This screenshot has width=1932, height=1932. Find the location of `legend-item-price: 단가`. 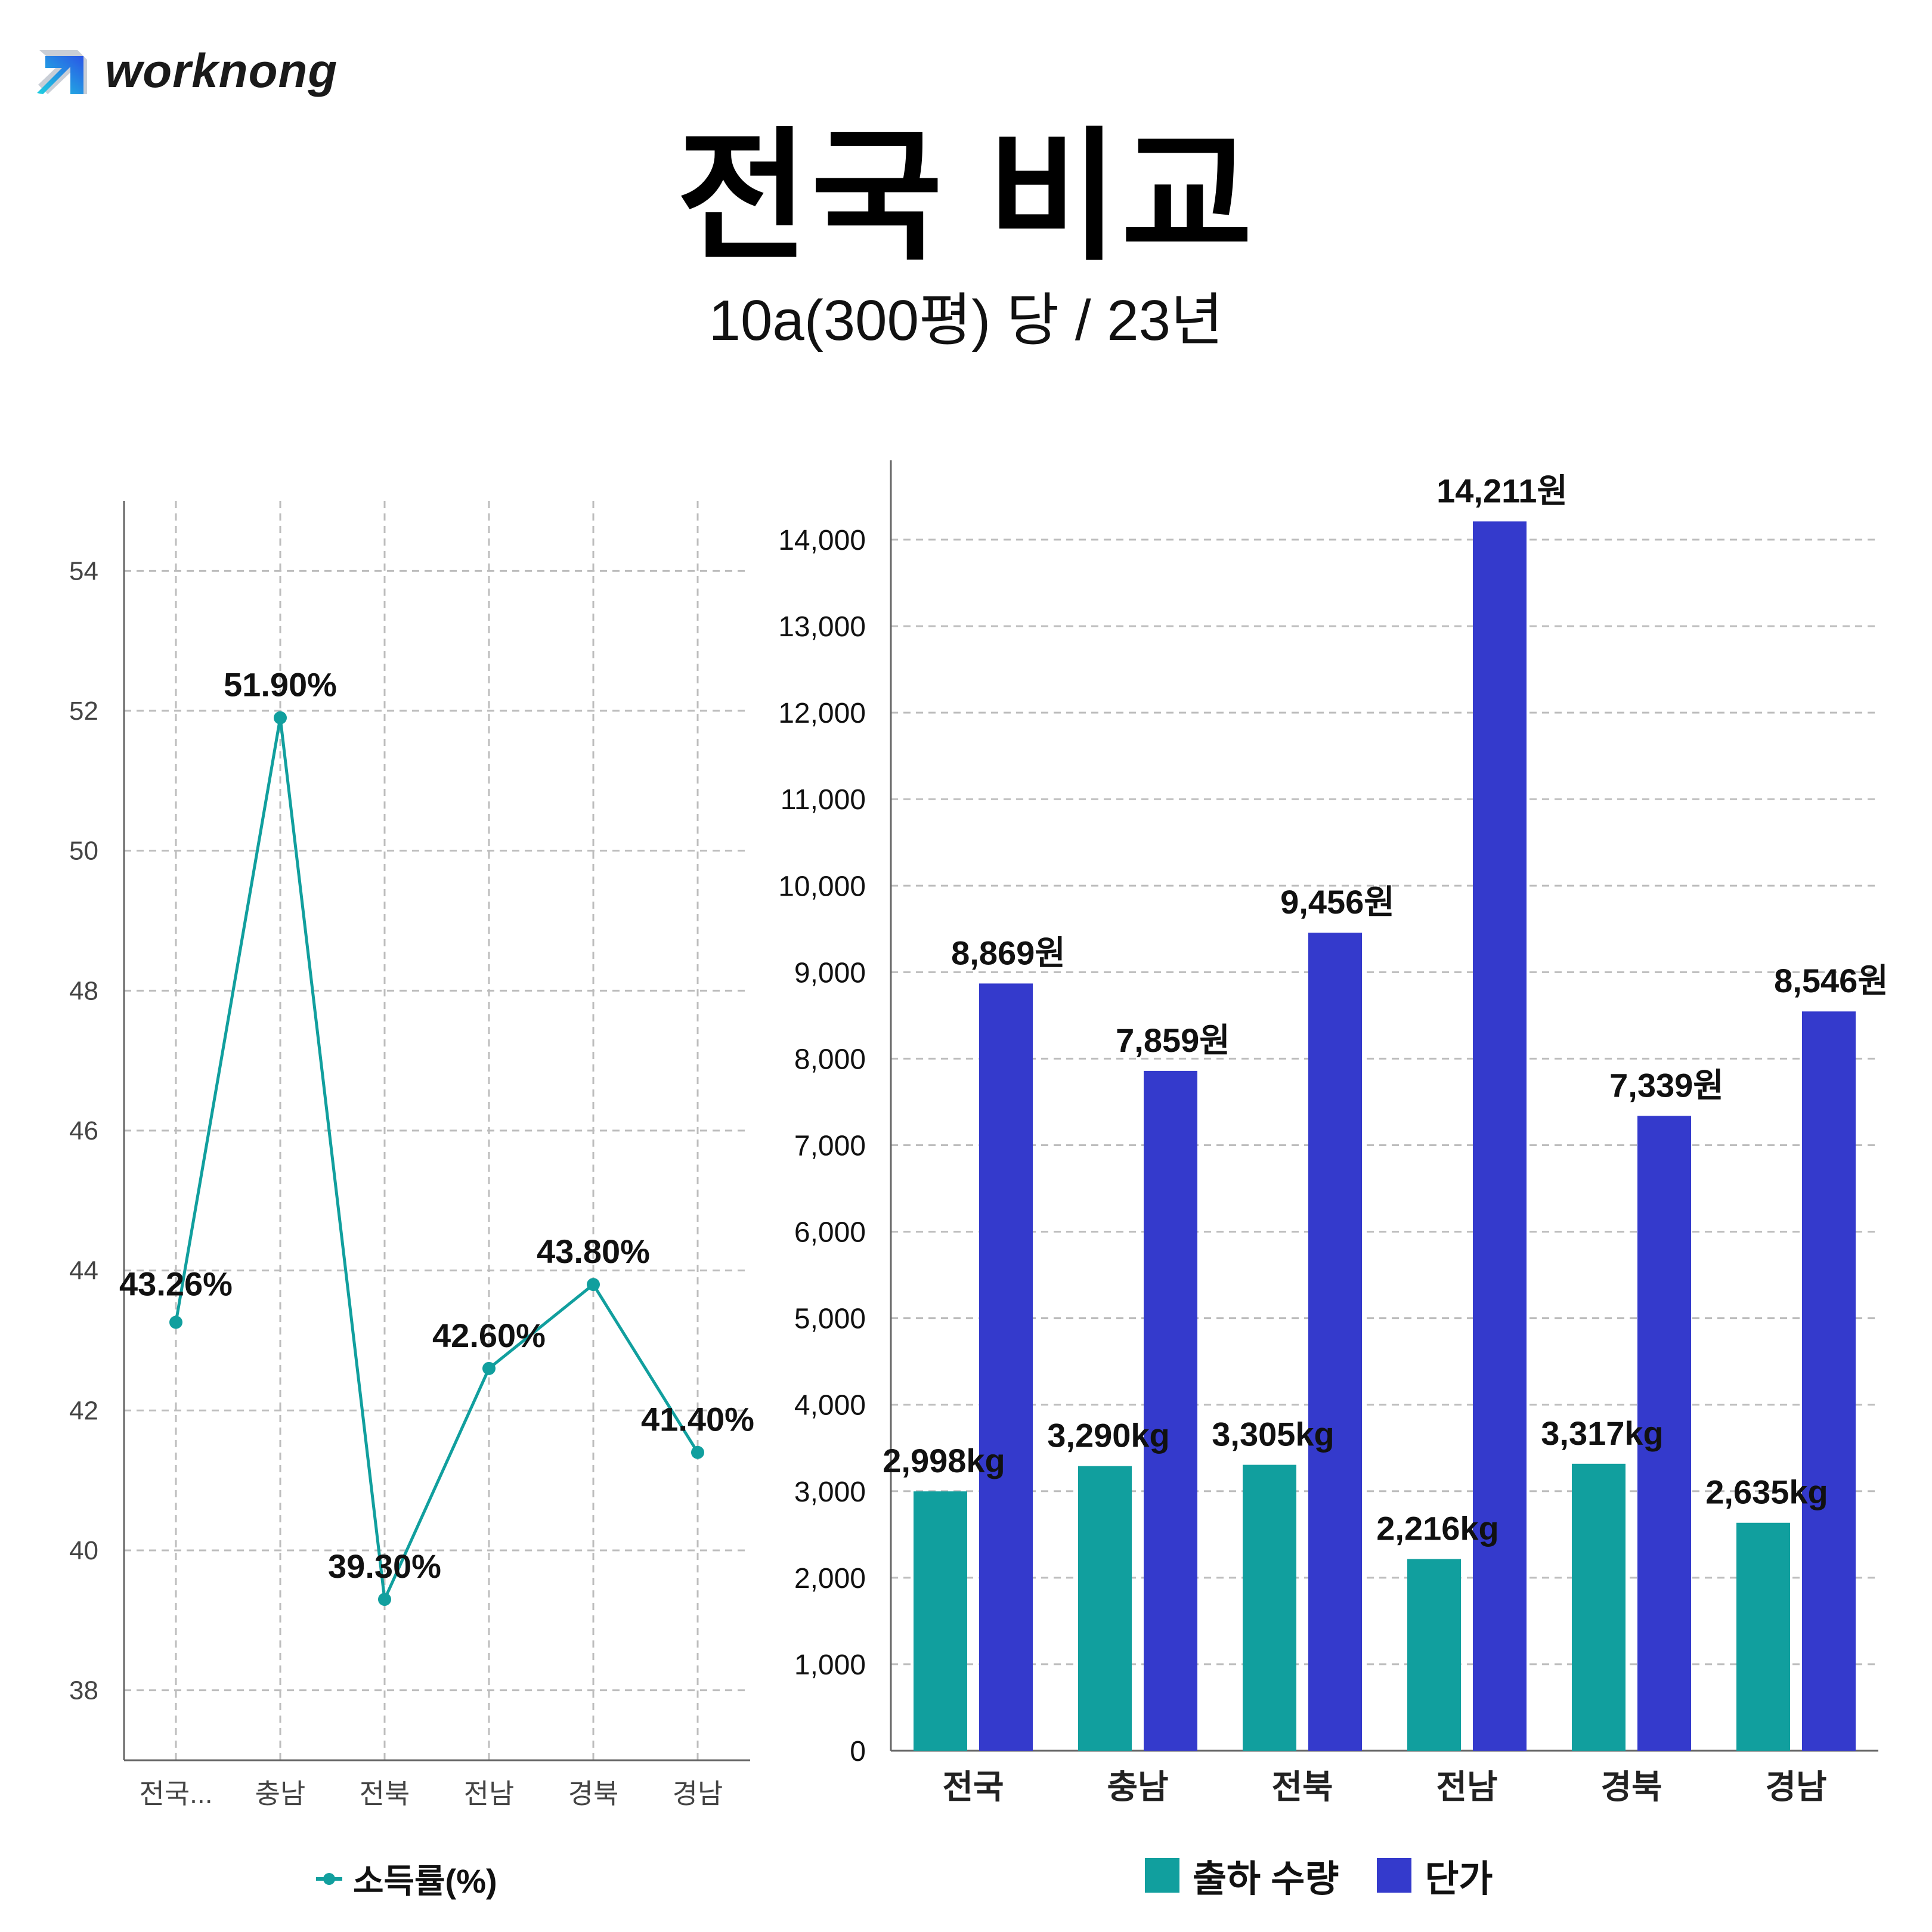

legend-item-price: 단가 is located at coordinates (1435, 1876).